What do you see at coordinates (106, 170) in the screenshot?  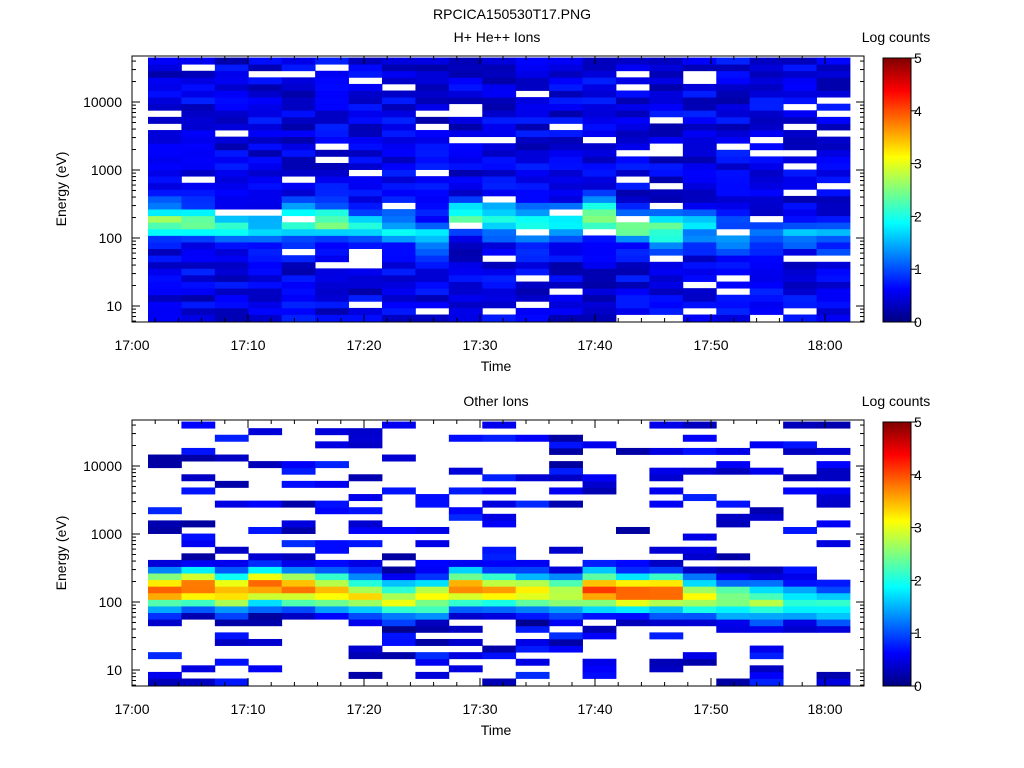 I see `y-tick-label: 1000` at bounding box center [106, 170].